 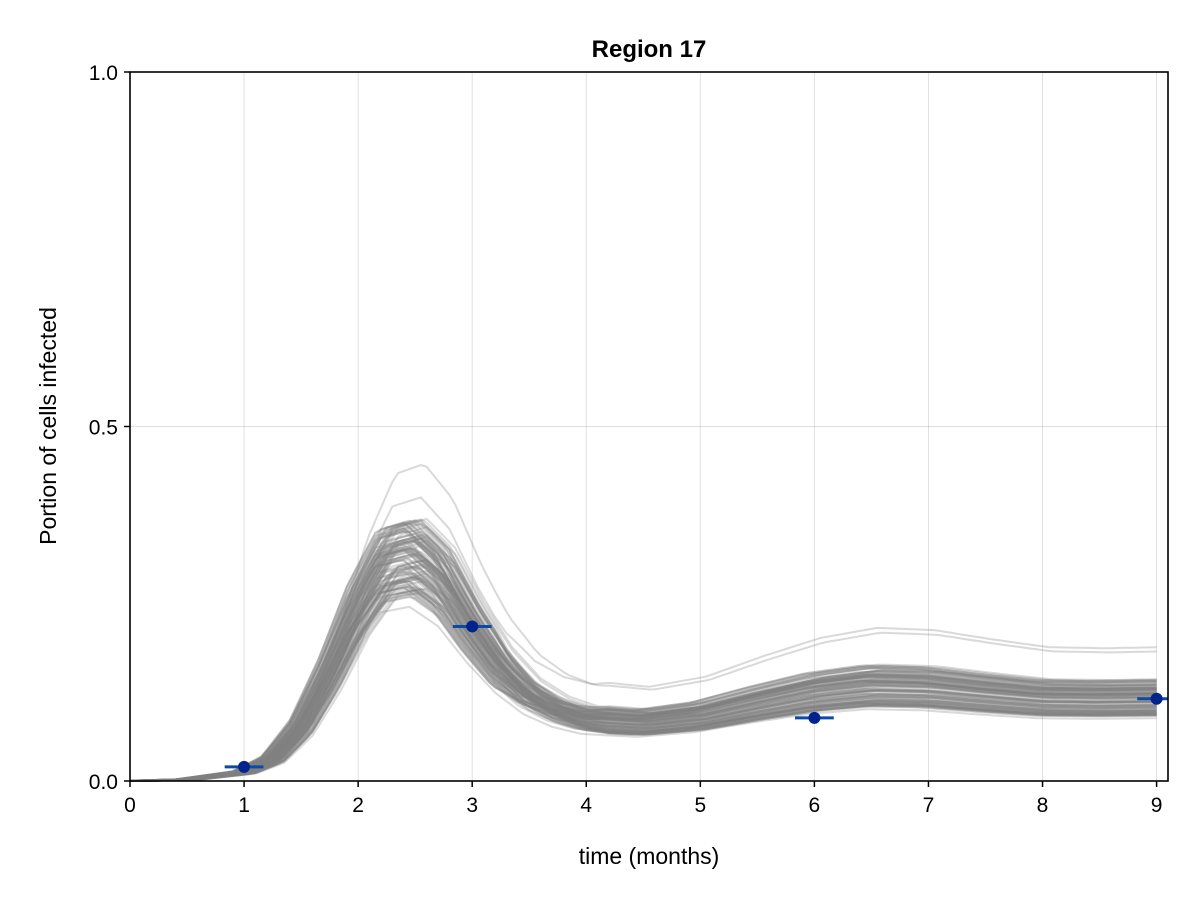 I want to click on x-tick-label: 9, so click(x=1157, y=805).